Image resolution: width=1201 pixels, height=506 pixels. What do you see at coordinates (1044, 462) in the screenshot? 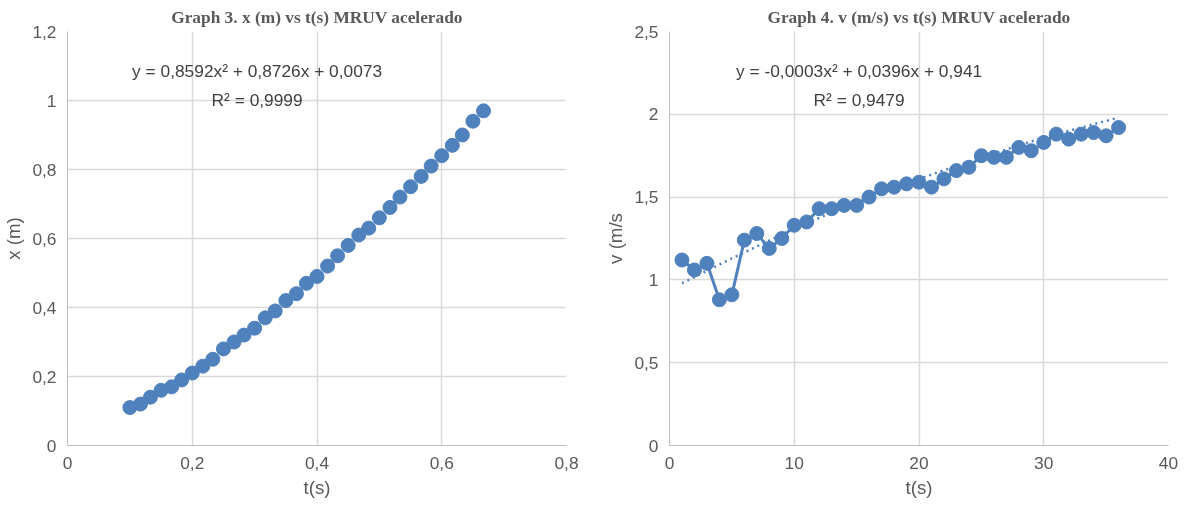
I see `x-tick-label: 30` at bounding box center [1044, 462].